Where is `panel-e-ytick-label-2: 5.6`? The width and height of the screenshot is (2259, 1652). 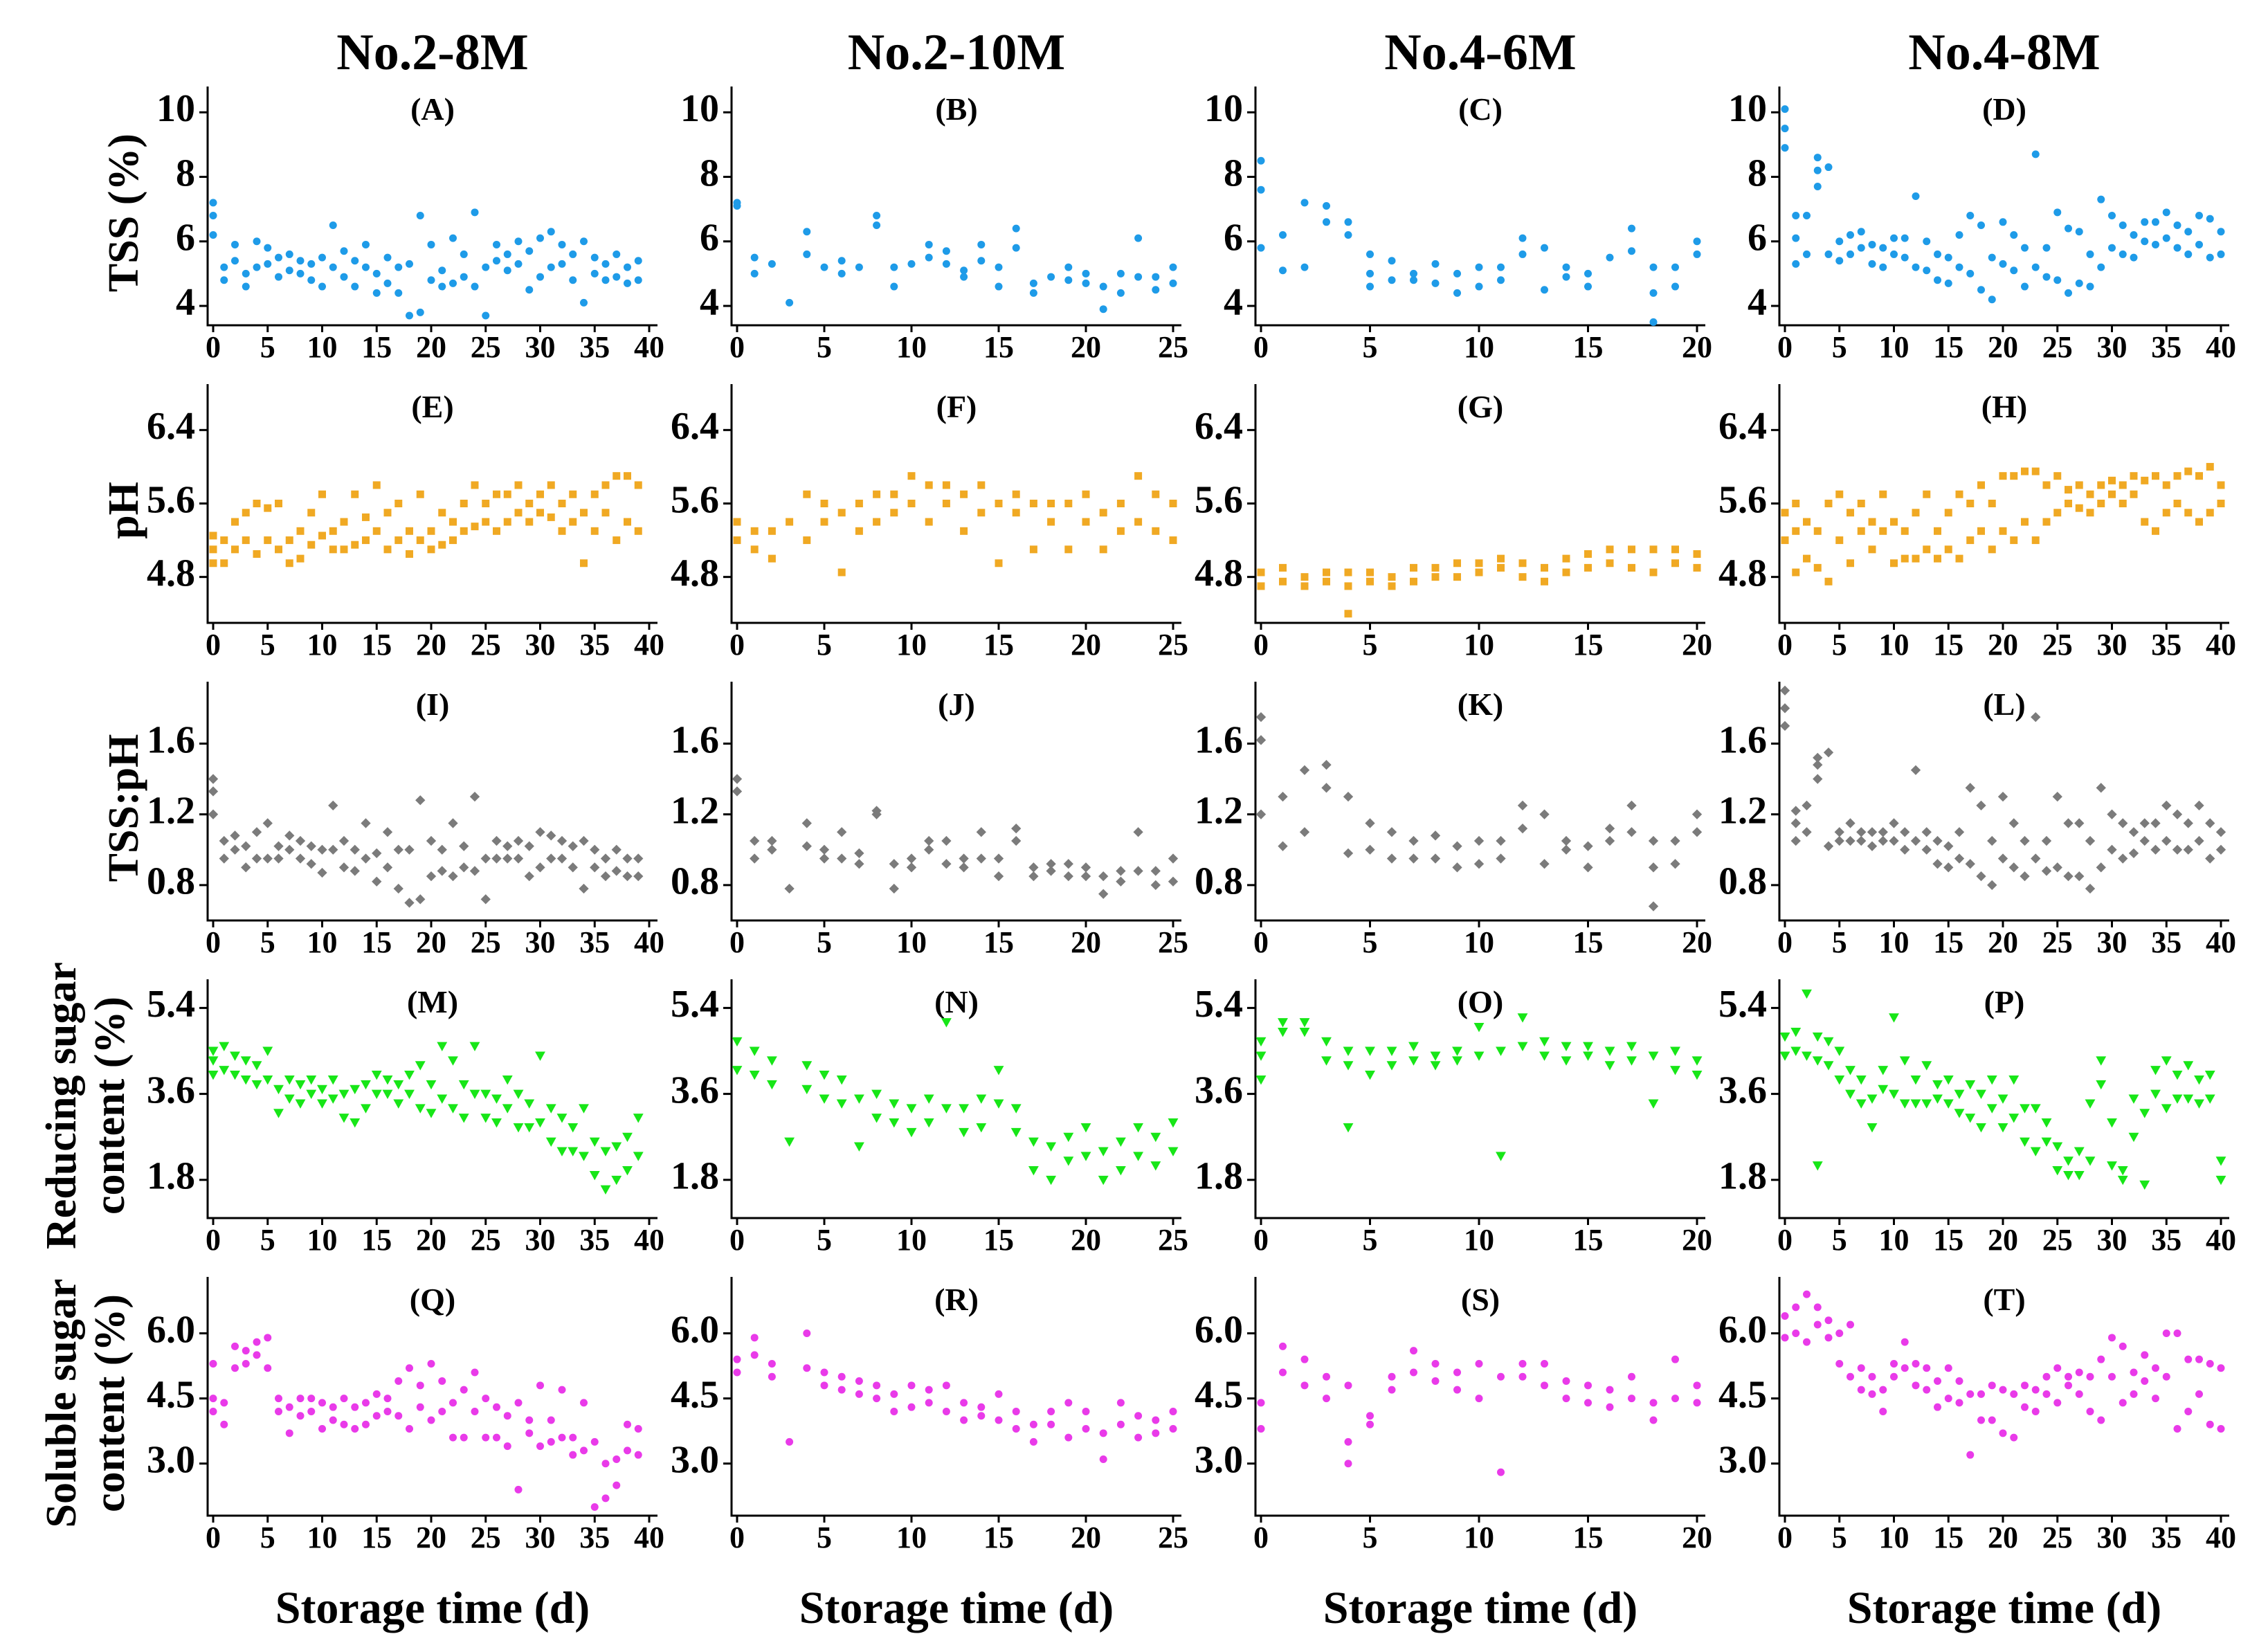 panel-e-ytick-label-2: 5.6 is located at coordinates (171, 500).